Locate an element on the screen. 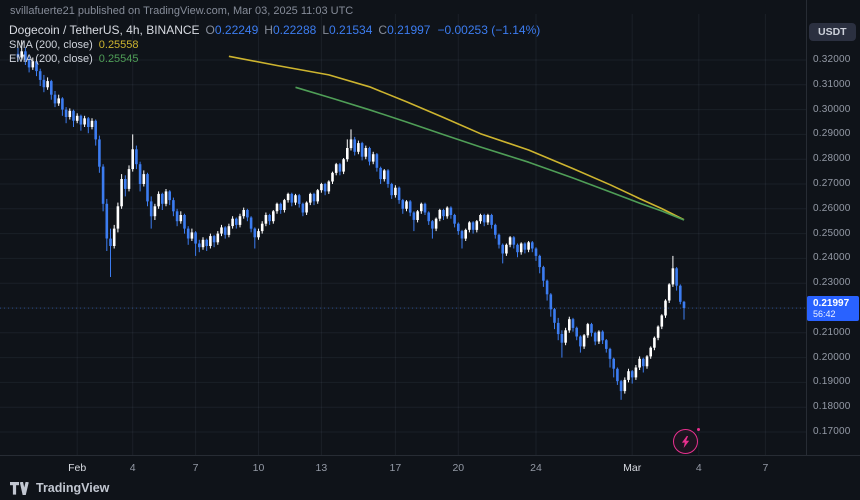 The image size is (860, 500). ema-legend-row: EMA (200, close) 0.25545 is located at coordinates (274, 59).